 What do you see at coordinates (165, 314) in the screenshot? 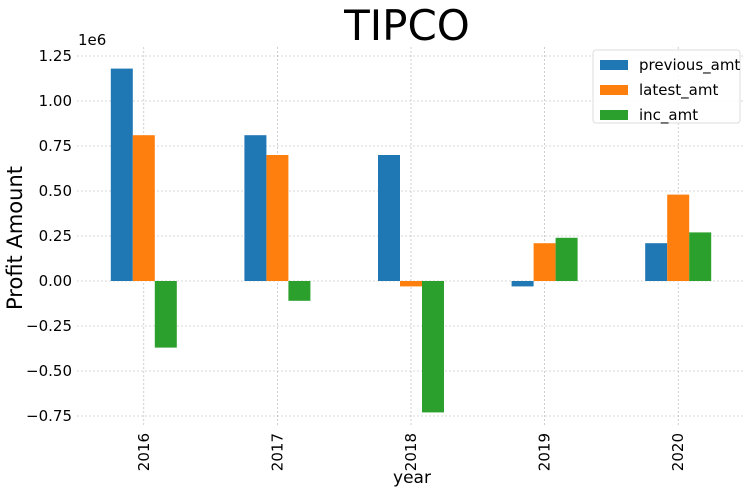
I see `bar-inc_amt-2016` at bounding box center [165, 314].